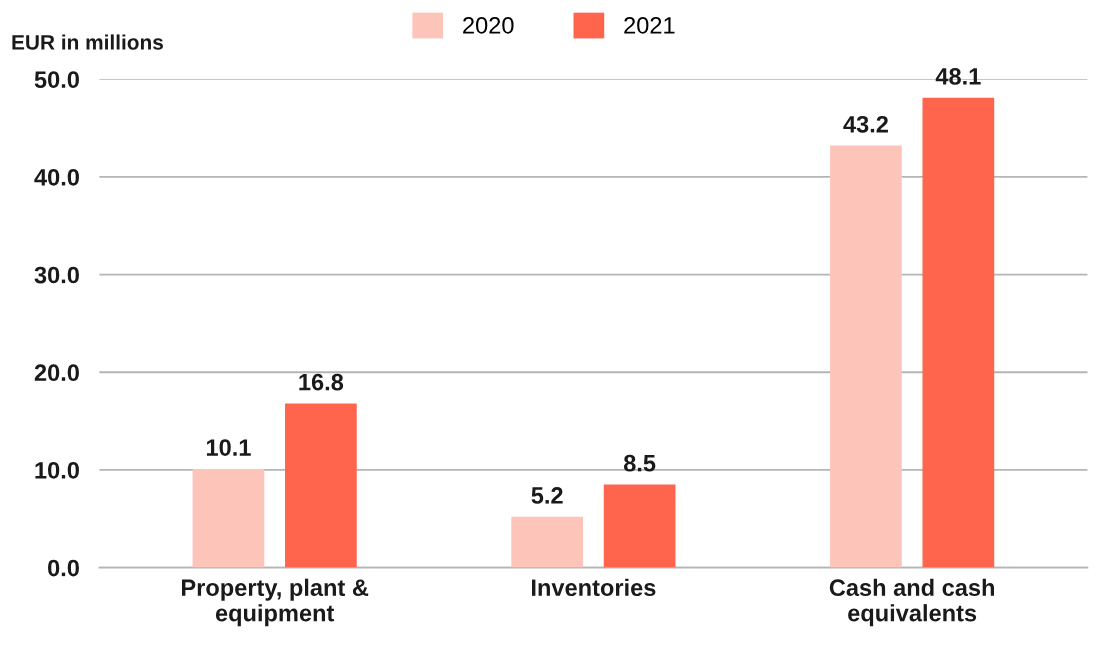 The width and height of the screenshot is (1104, 660). What do you see at coordinates (865, 124) in the screenshot?
I see `data-label: 43.2` at bounding box center [865, 124].